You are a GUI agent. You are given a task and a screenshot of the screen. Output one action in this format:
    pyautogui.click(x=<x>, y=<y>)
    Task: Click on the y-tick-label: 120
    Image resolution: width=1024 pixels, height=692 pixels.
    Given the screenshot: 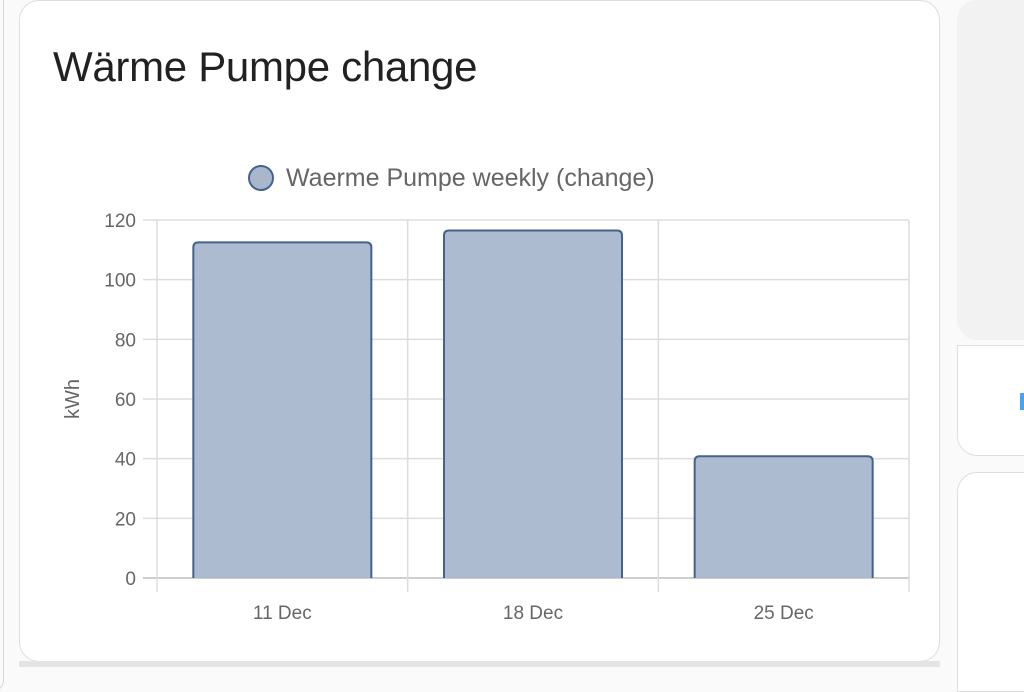 What is the action you would take?
    pyautogui.click(x=120, y=221)
    